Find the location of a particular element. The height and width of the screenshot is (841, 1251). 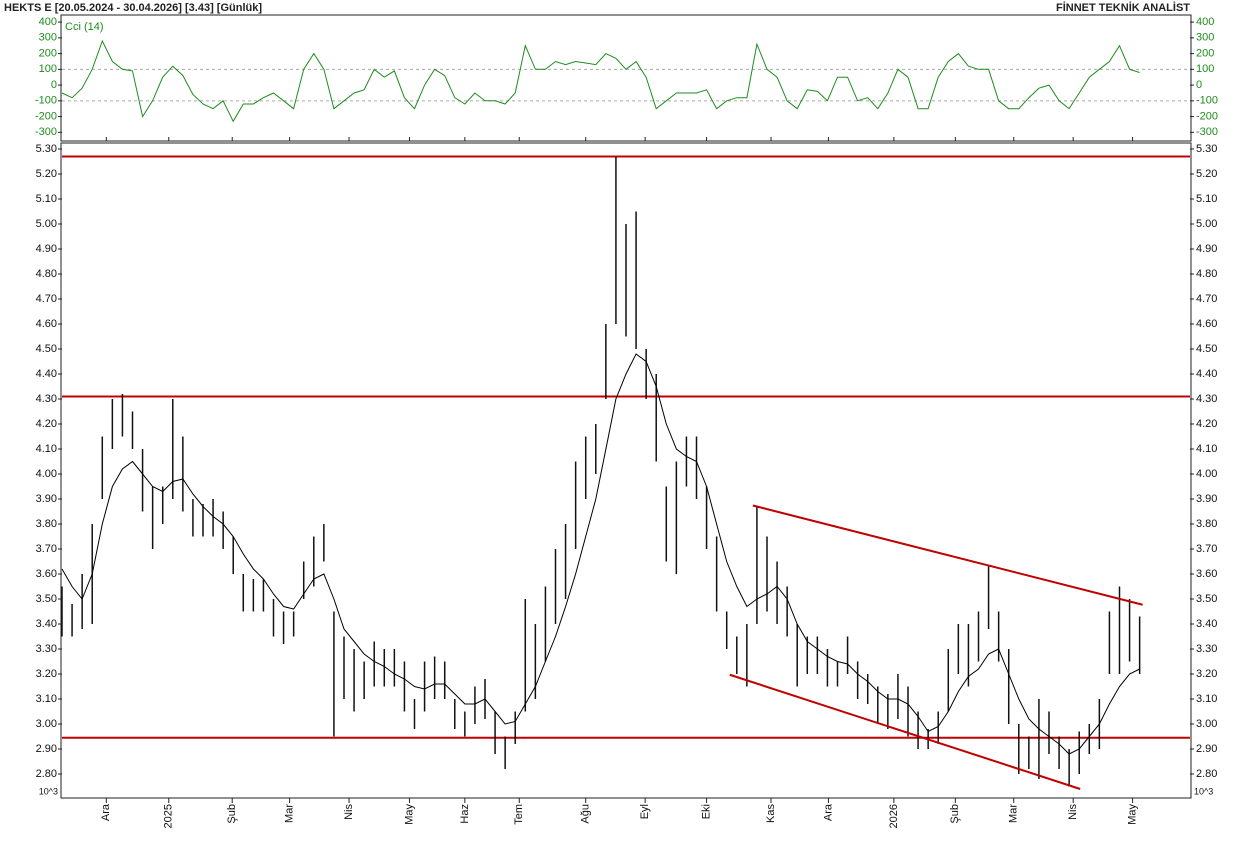

cci-line is located at coordinates (600, 81).